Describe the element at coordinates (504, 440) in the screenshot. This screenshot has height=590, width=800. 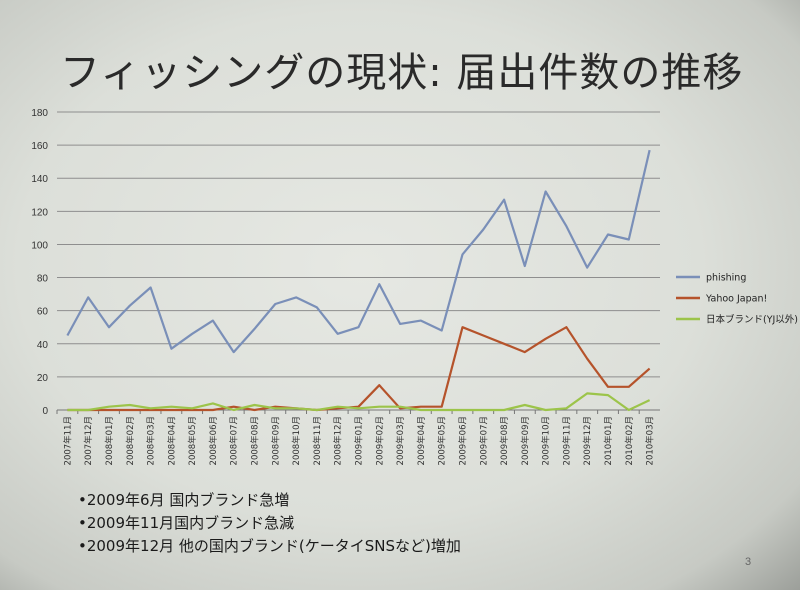
I see `x-tick-label: 2009年08月` at that location.